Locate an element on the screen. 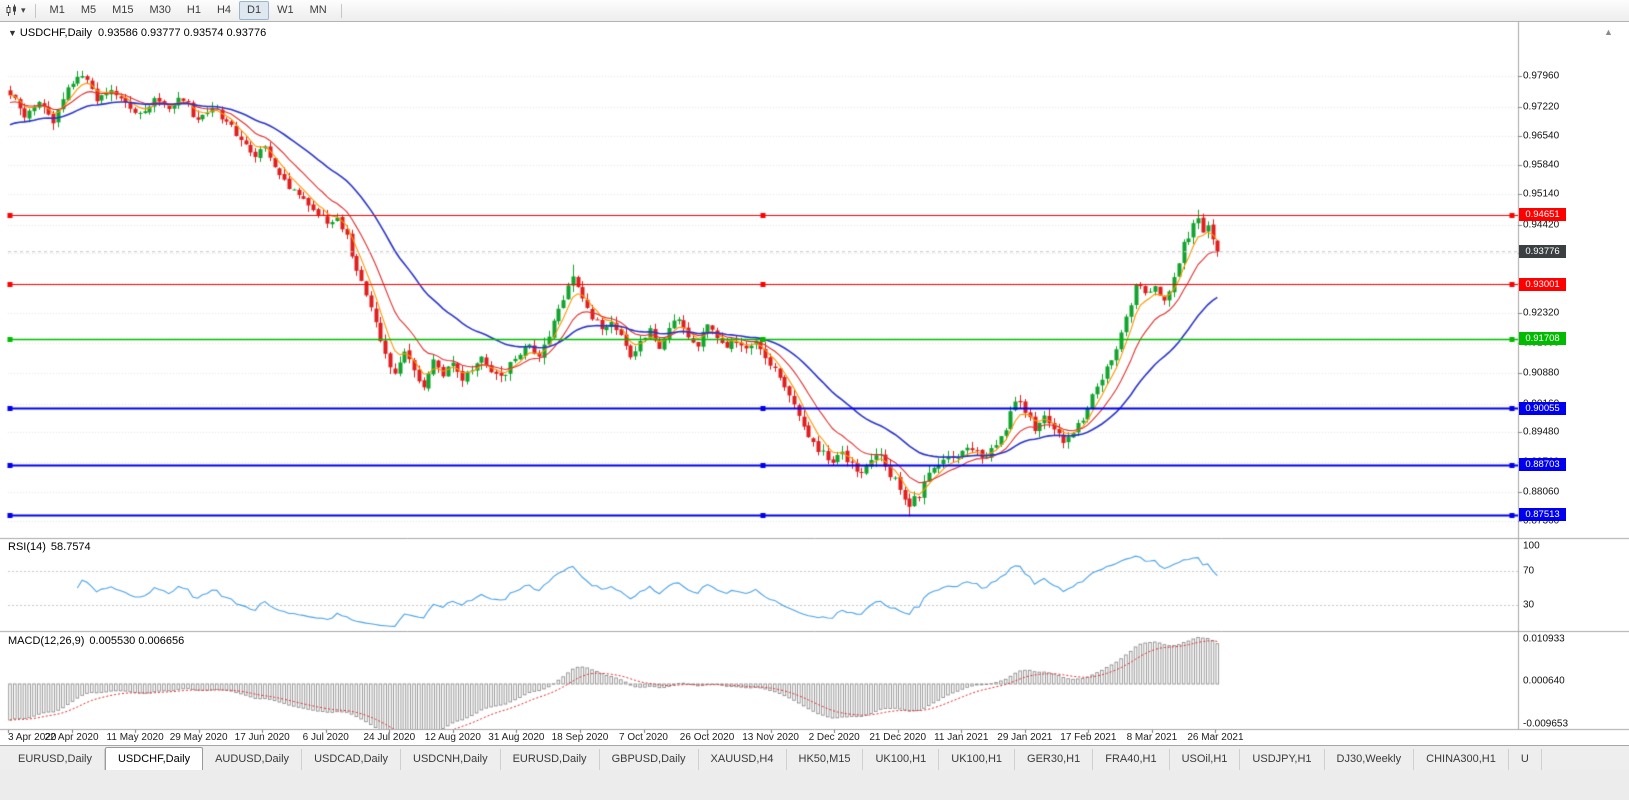  timeframe-button-h4: H4 is located at coordinates (224, 10).